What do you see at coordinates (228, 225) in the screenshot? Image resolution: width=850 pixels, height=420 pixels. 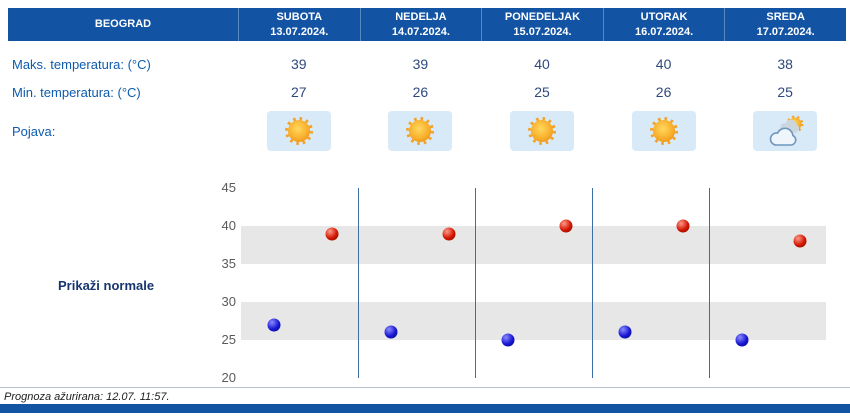 I see `y-axis-tick-label: 40` at bounding box center [228, 225].